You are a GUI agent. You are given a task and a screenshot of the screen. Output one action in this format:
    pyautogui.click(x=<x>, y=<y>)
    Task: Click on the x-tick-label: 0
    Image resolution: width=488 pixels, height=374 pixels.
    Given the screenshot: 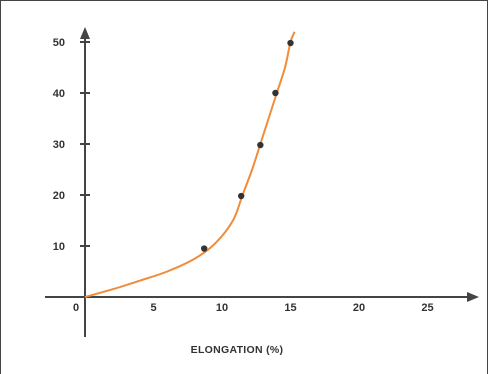 What is the action you would take?
    pyautogui.click(x=76, y=308)
    